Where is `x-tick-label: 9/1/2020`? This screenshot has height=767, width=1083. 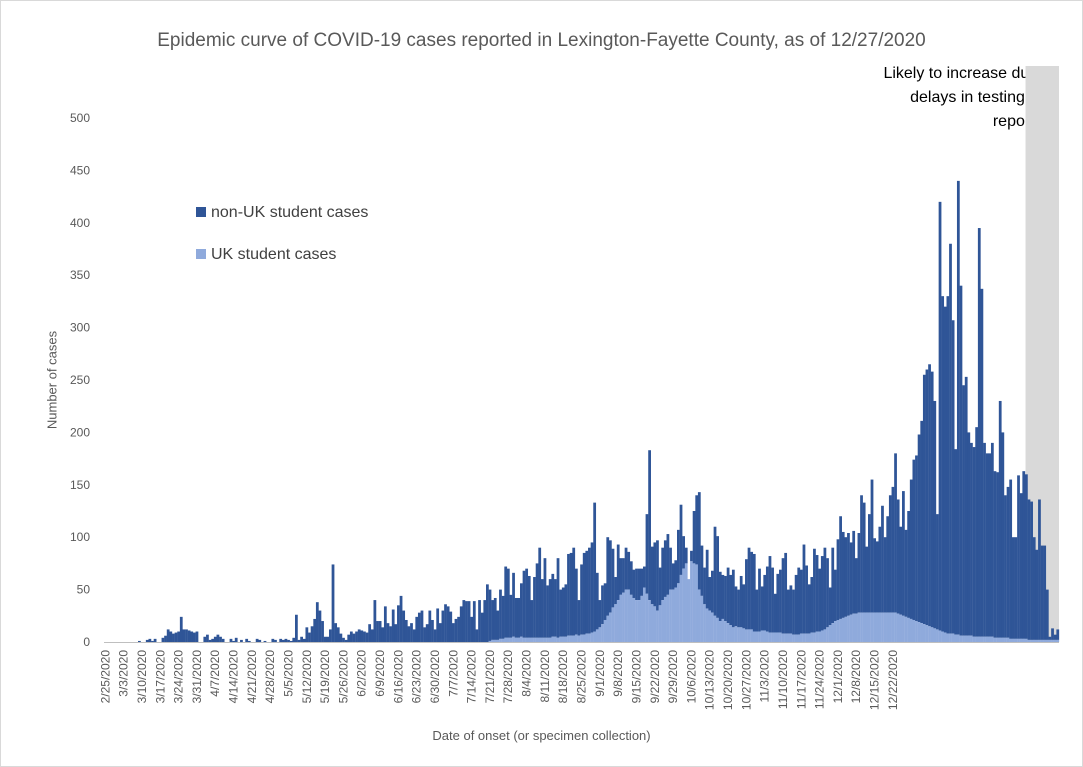
x-tick-label: 9/1/2020 is located at coordinates (600, 673).